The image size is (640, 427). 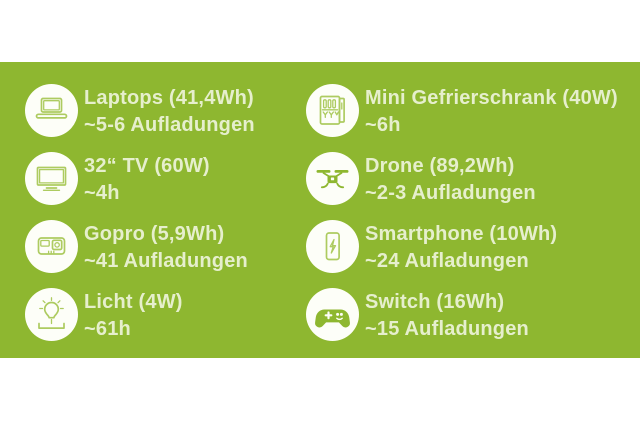 What do you see at coordinates (51, 110) in the screenshot?
I see `laptop-icon` at bounding box center [51, 110].